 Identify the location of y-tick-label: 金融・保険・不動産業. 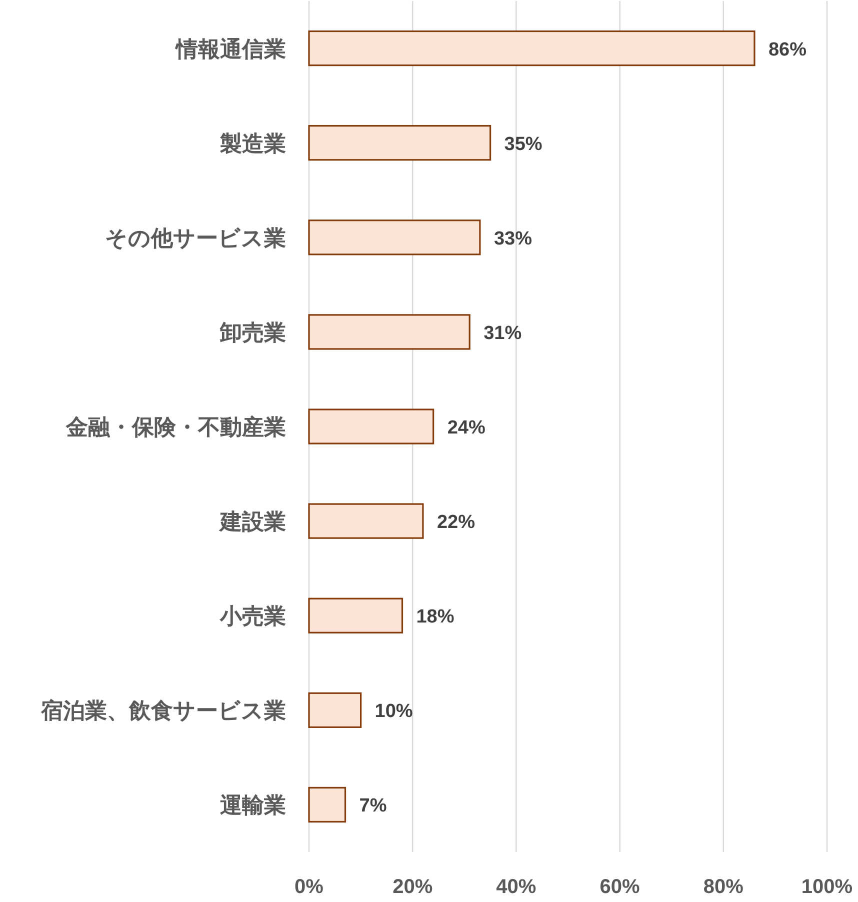
(175, 427).